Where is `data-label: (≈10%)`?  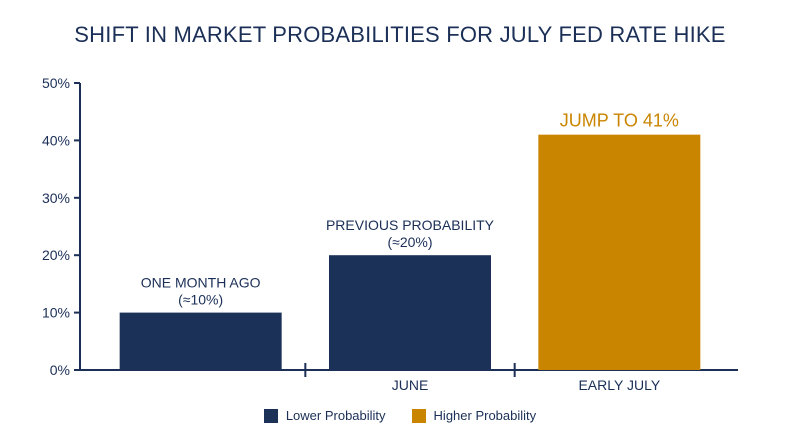
data-label: (≈10%) is located at coordinates (200, 300).